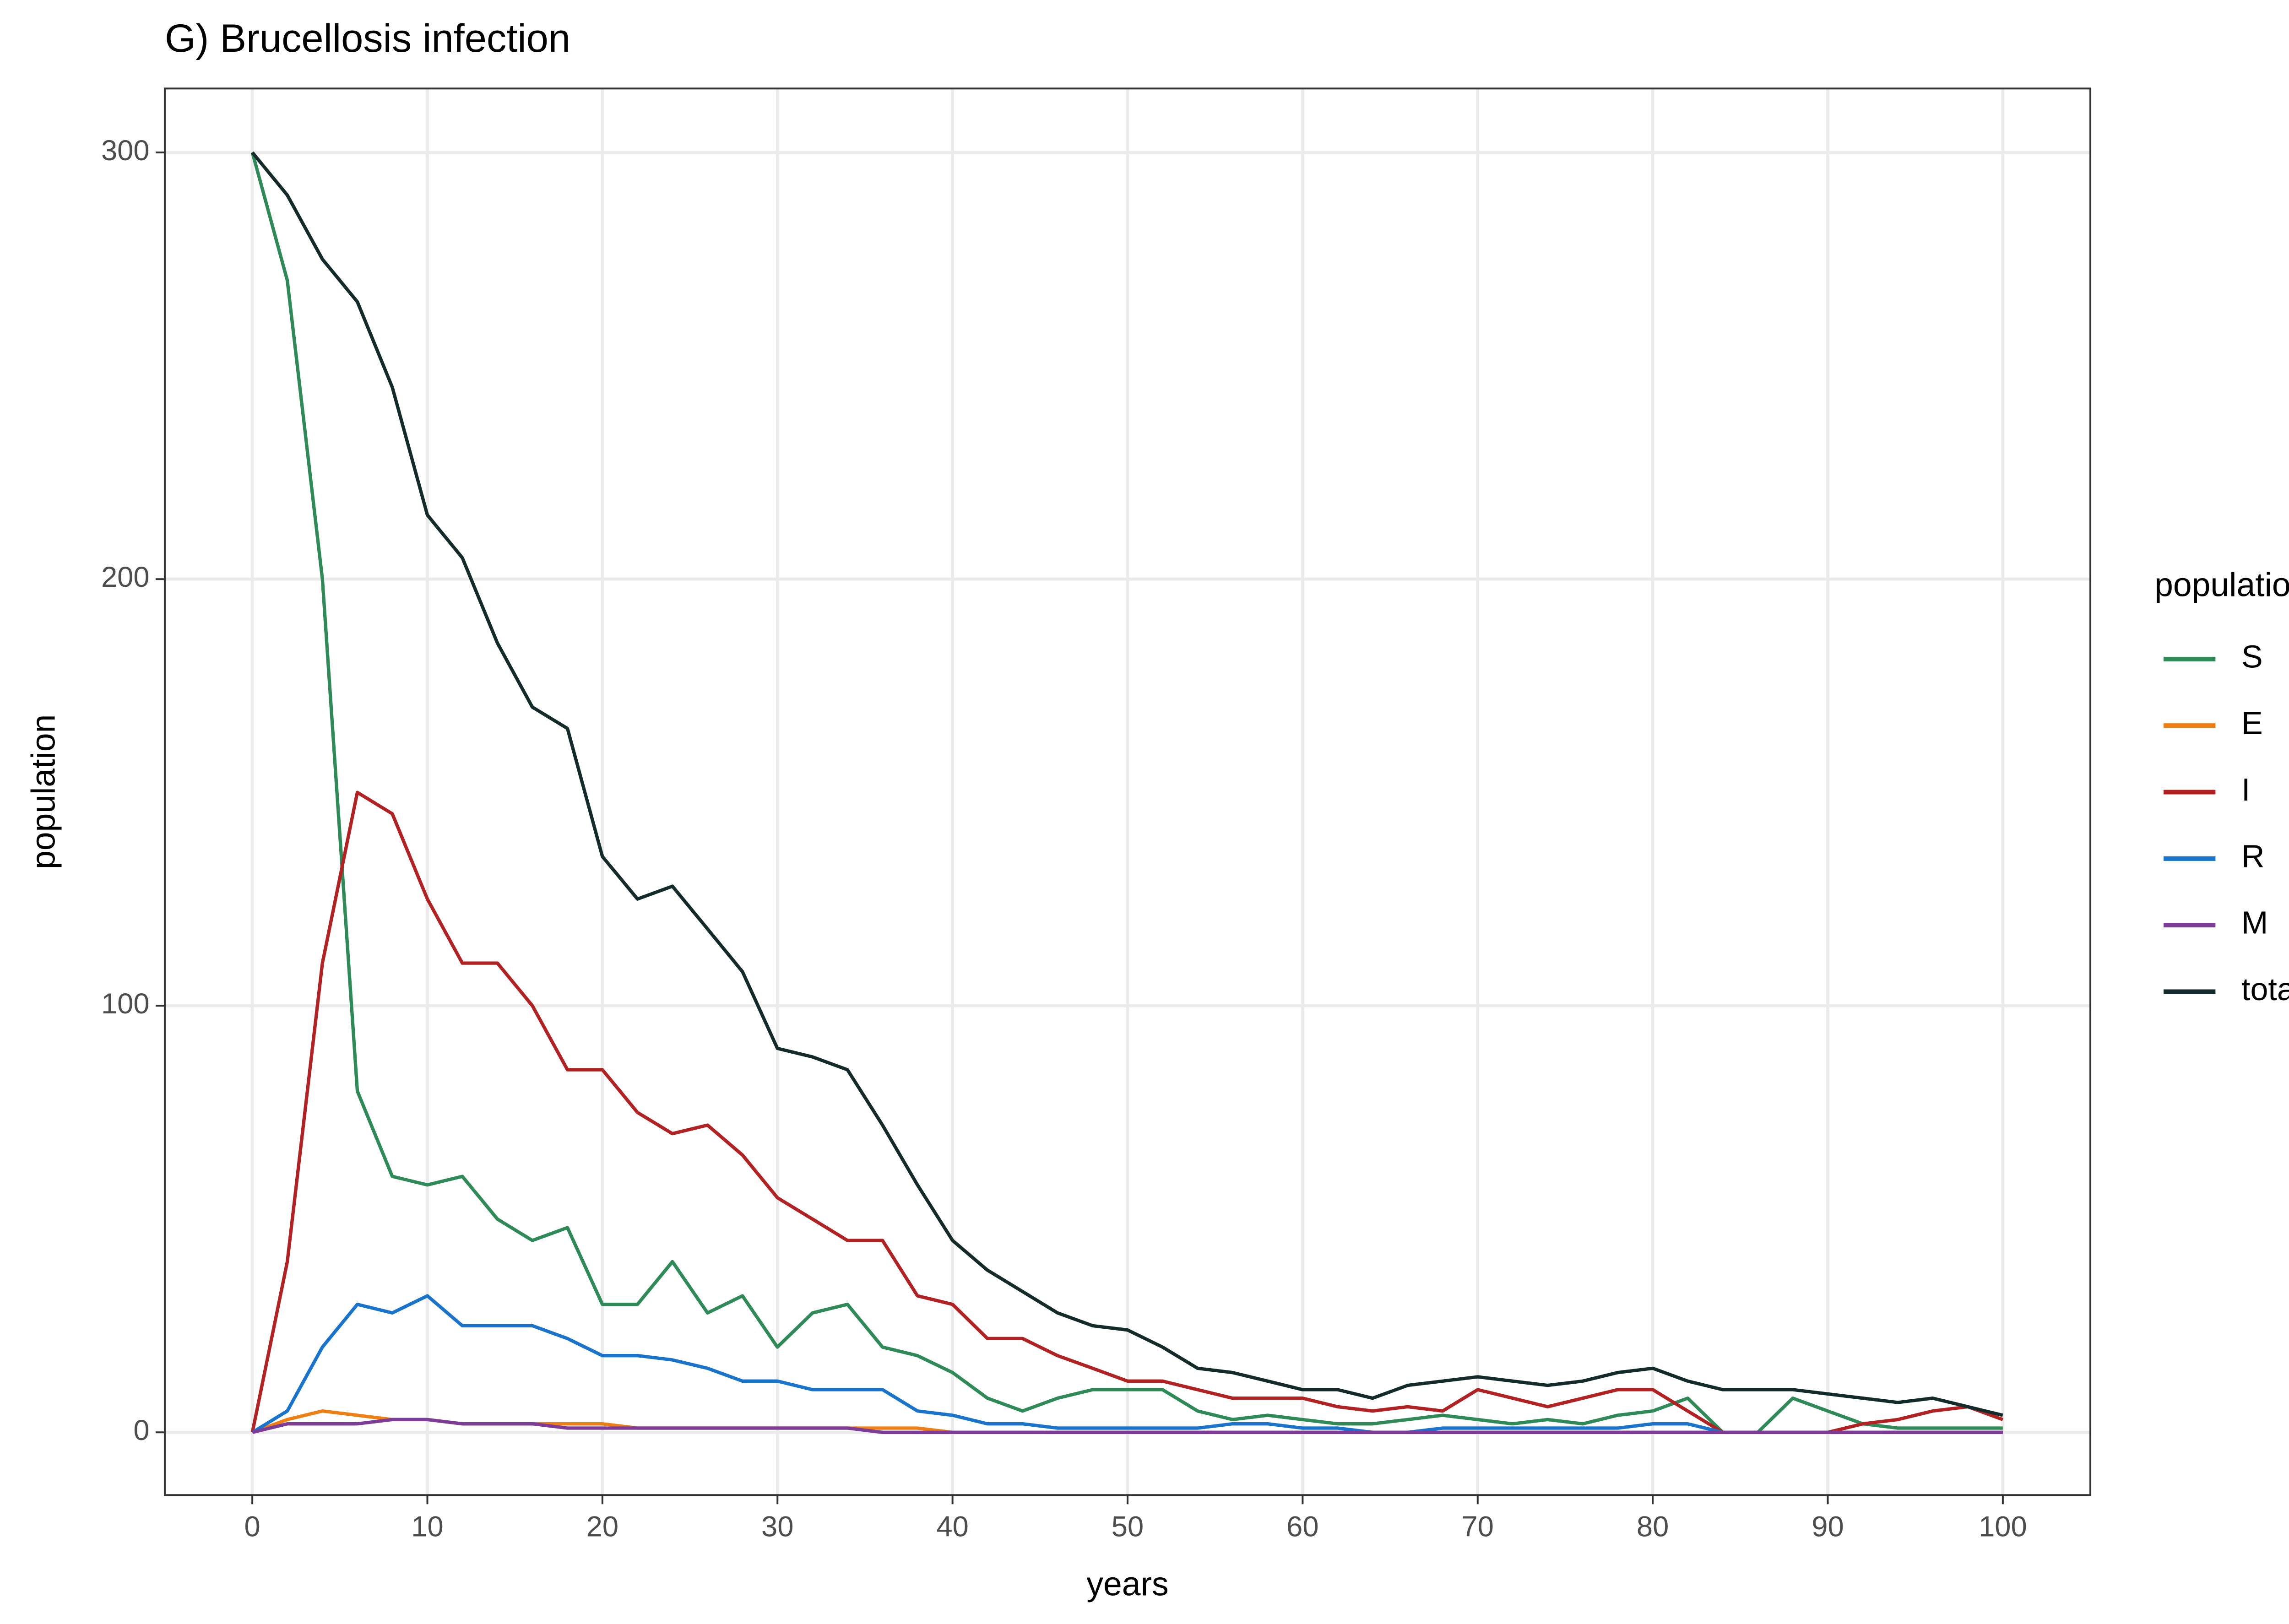  I want to click on x-tick-label: 10, so click(427, 1526).